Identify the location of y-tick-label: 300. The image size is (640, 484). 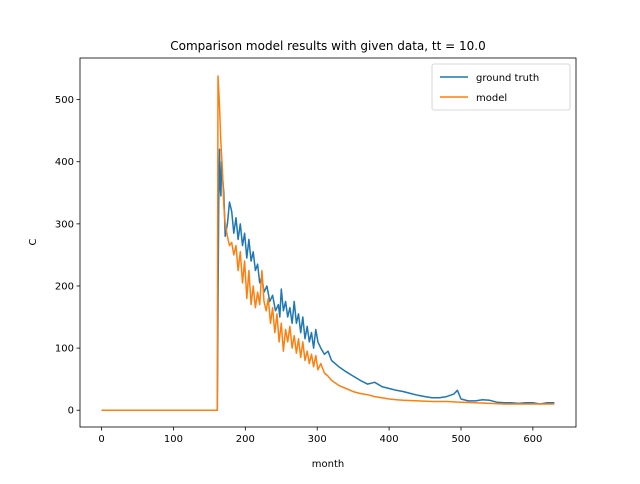
(64, 224).